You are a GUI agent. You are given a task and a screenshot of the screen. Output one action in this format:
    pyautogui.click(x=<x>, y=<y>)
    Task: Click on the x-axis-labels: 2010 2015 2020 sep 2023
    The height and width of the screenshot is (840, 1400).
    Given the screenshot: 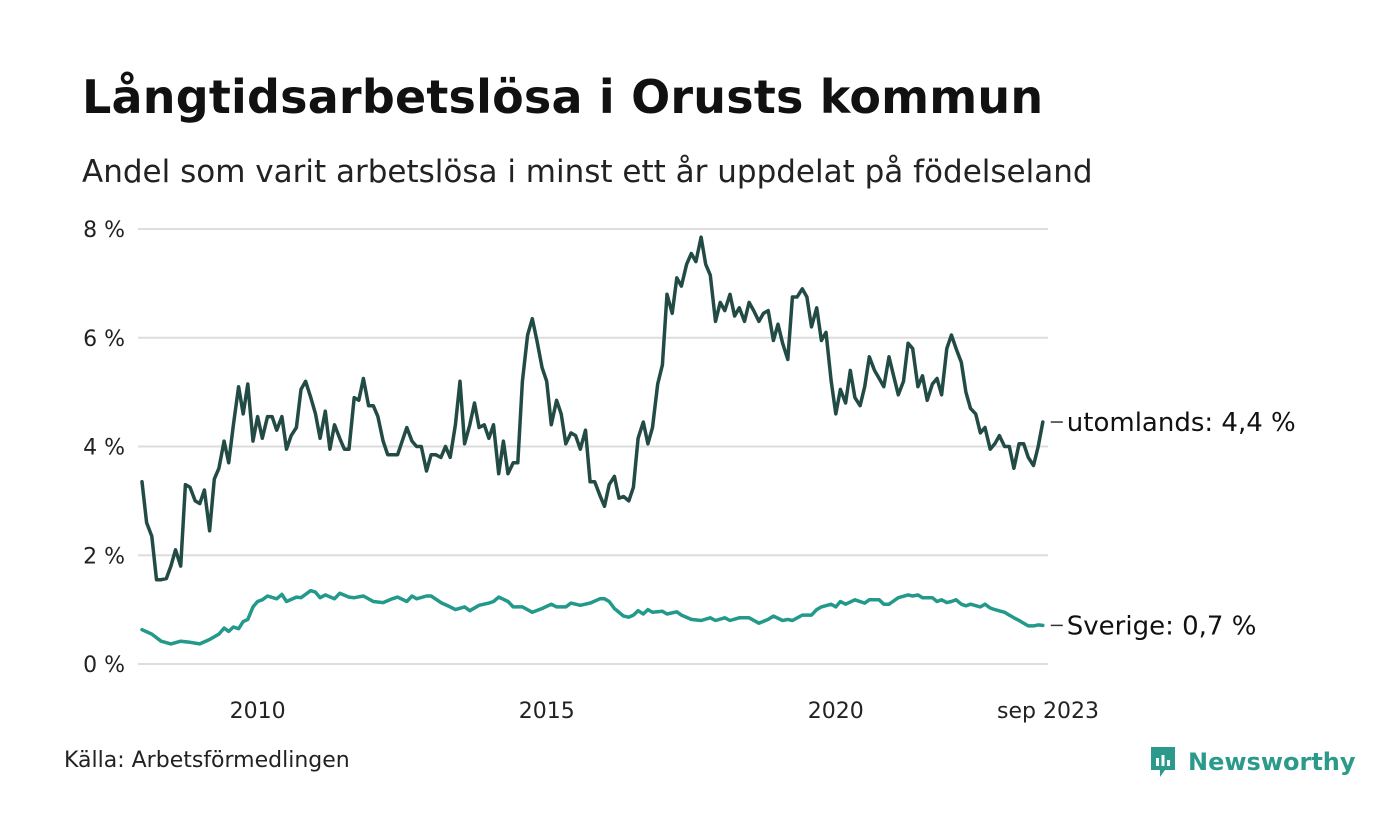 What is the action you would take?
    pyautogui.click(x=664, y=711)
    